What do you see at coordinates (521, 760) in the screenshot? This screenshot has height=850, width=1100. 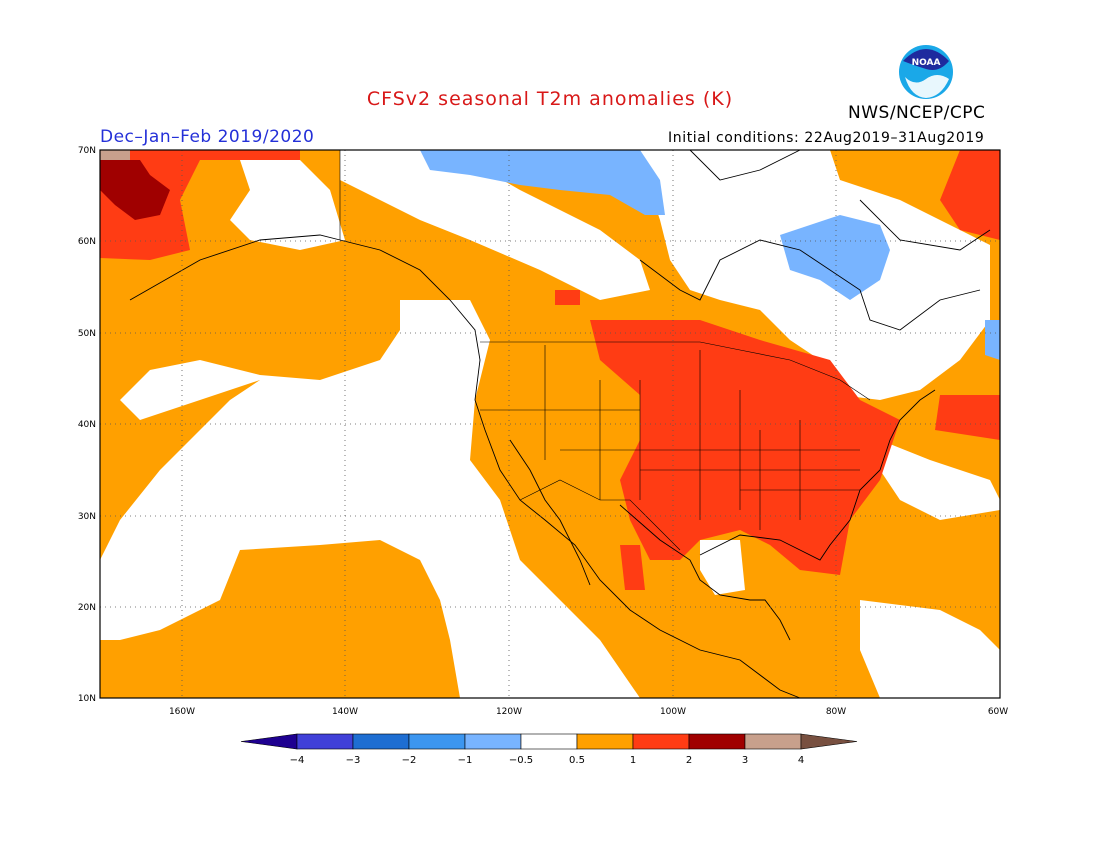 I see `colorbar-label: −0.5` at bounding box center [521, 760].